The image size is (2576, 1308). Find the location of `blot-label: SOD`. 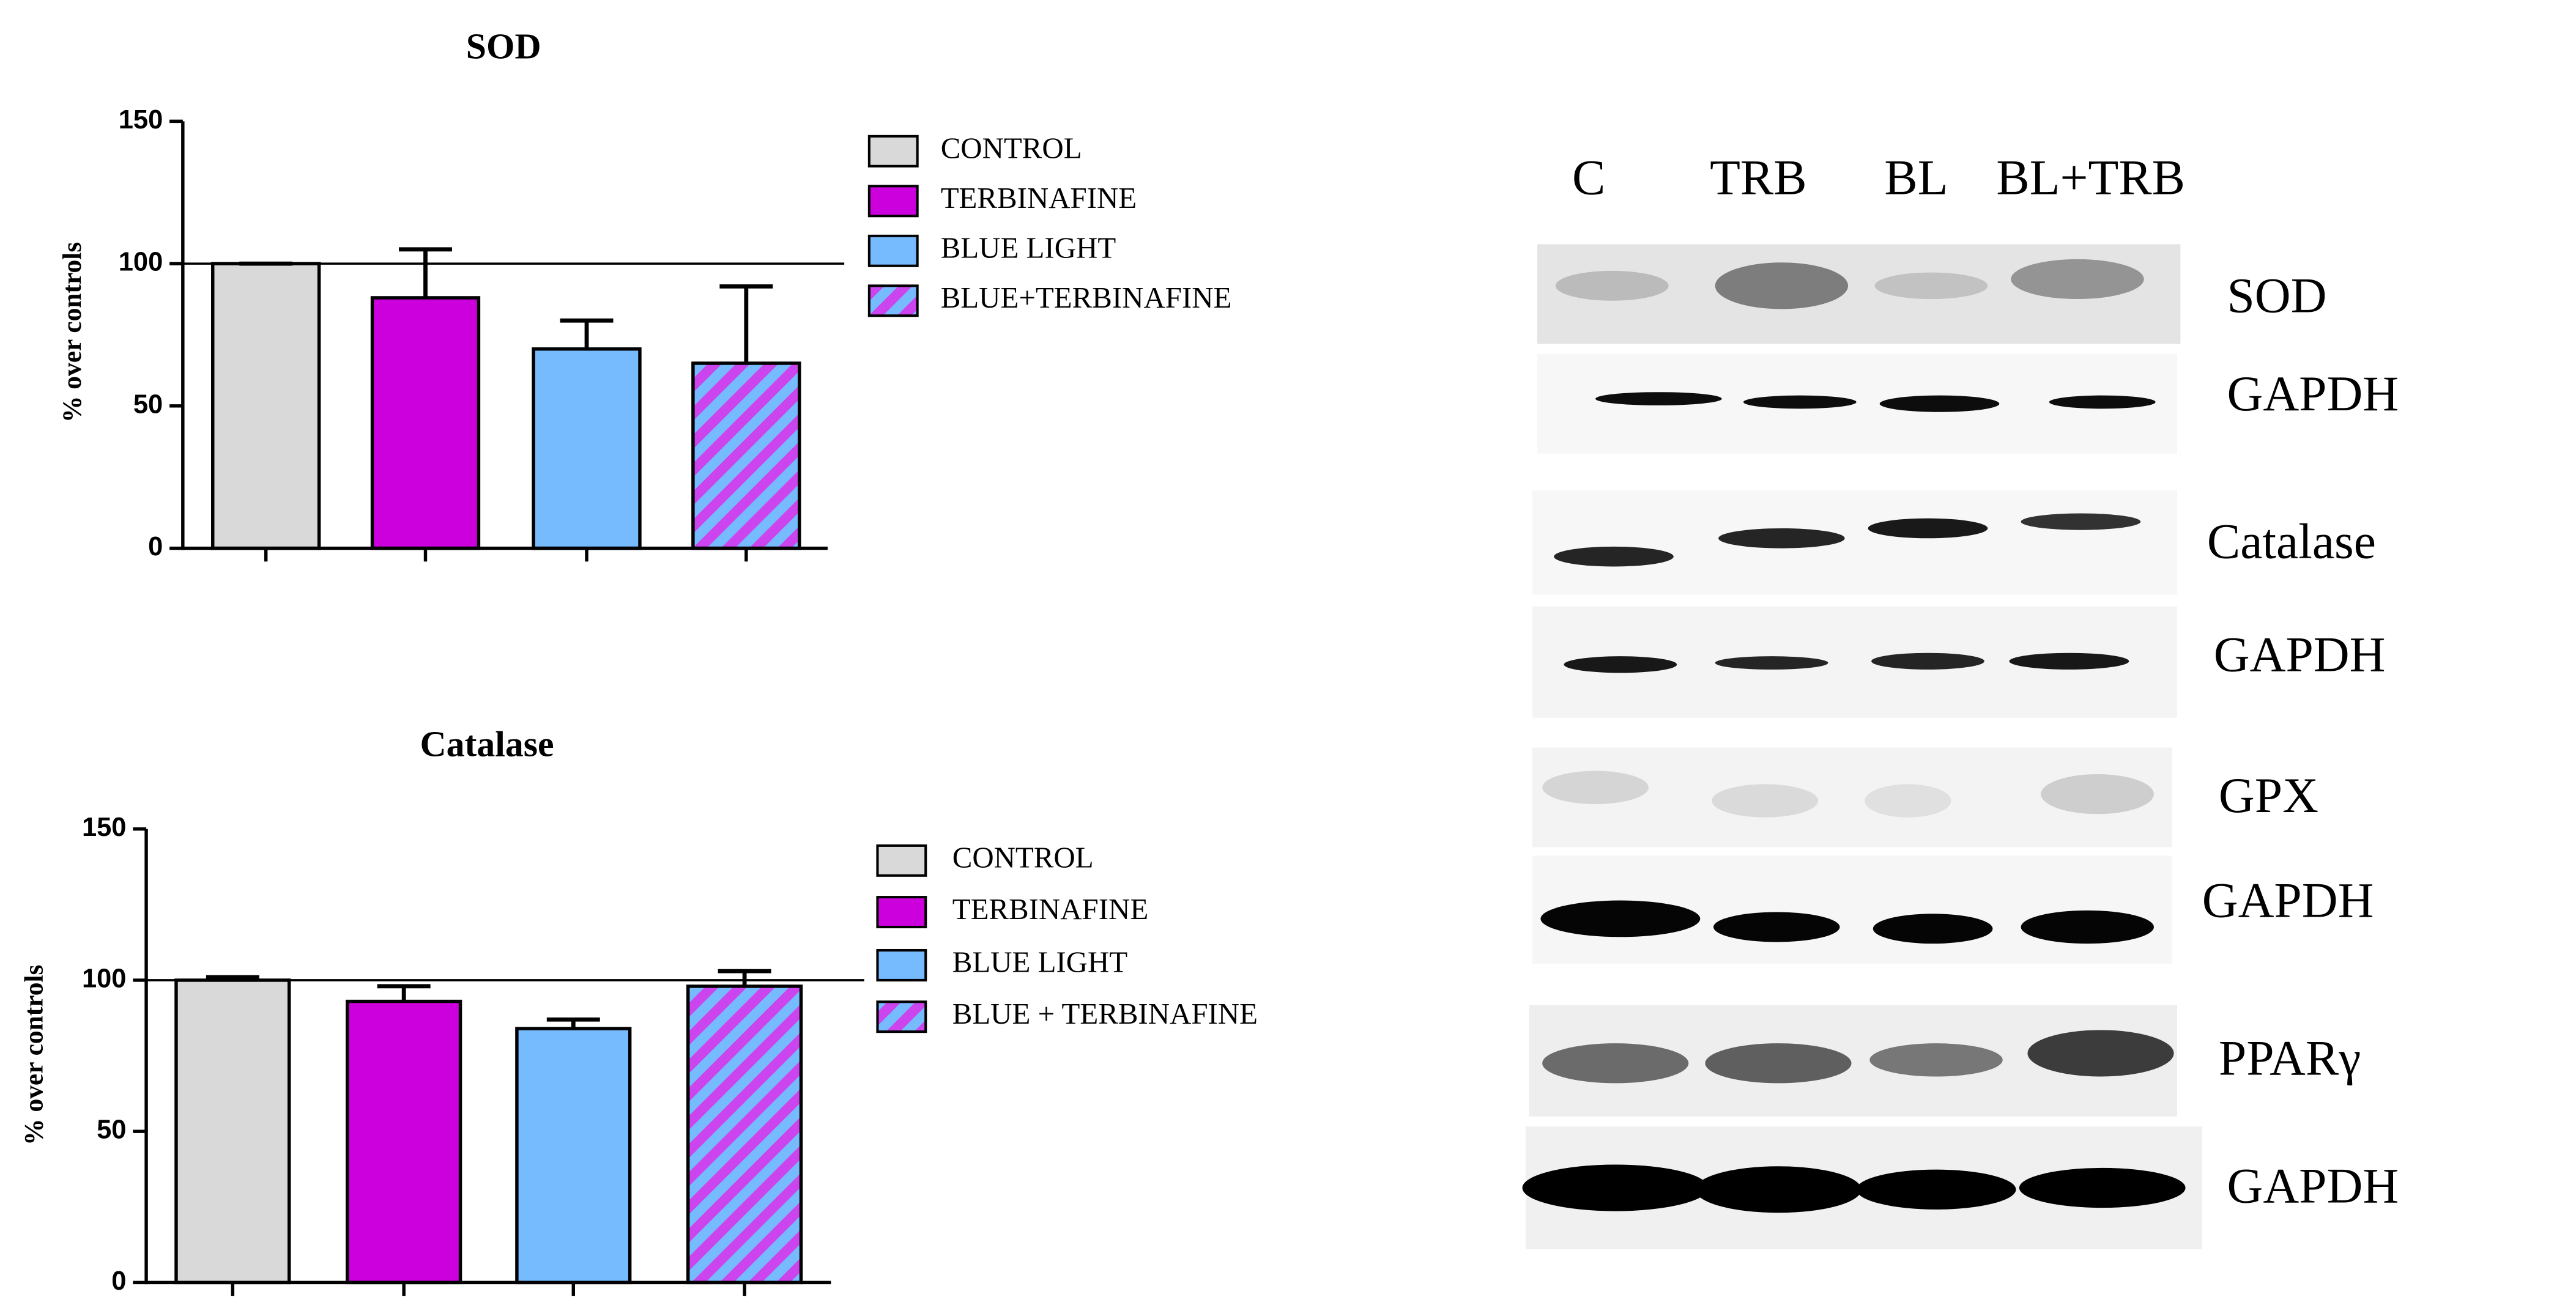

blot-label: SOD is located at coordinates (2276, 295).